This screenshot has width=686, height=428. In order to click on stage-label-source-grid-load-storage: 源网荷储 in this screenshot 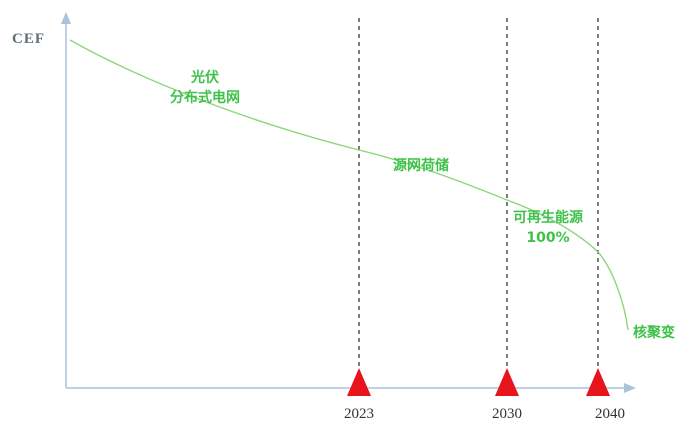, I will do `click(421, 166)`.